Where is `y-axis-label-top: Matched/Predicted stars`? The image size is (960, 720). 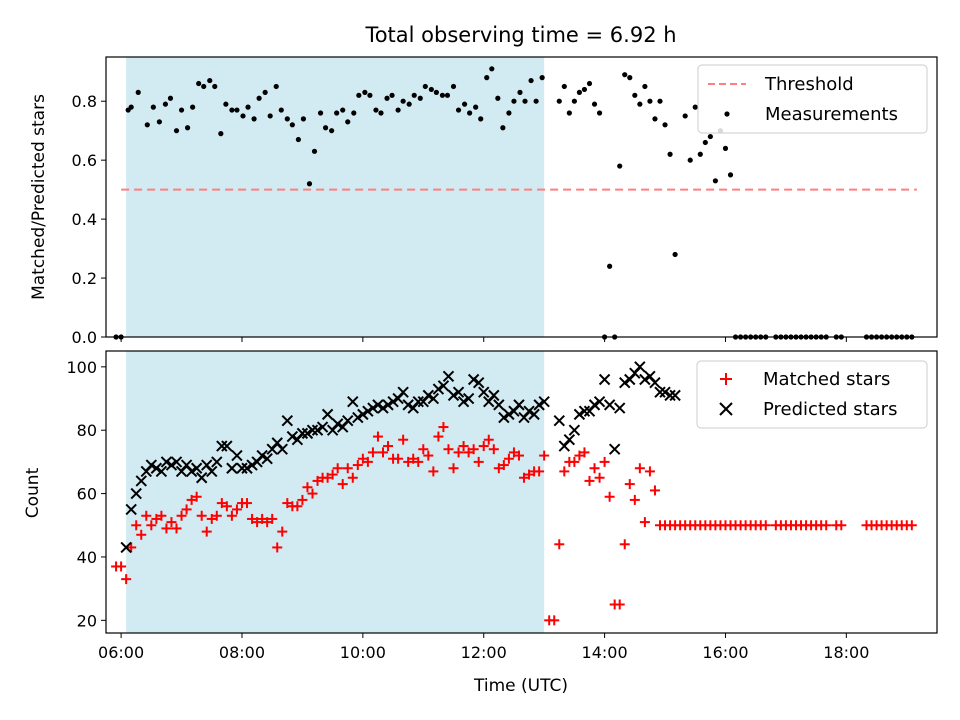 y-axis-label-top: Matched/Predicted stars is located at coordinates (39, 197).